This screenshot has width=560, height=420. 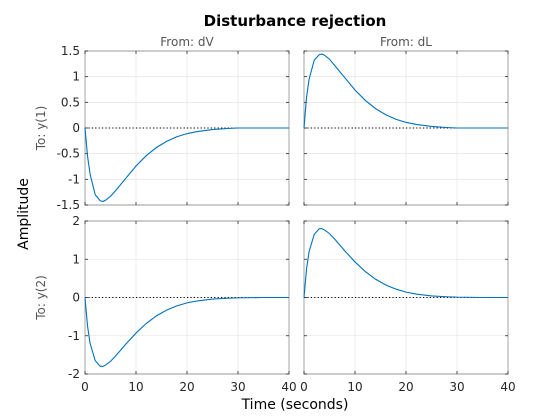 I want to click on y-tick-label: -1.5, so click(x=68, y=205).